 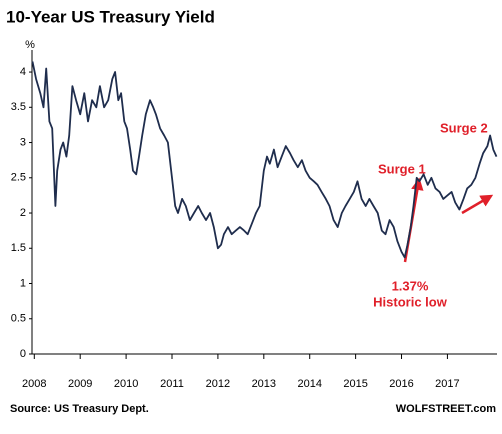 I want to click on arrow, so click(x=477, y=204).